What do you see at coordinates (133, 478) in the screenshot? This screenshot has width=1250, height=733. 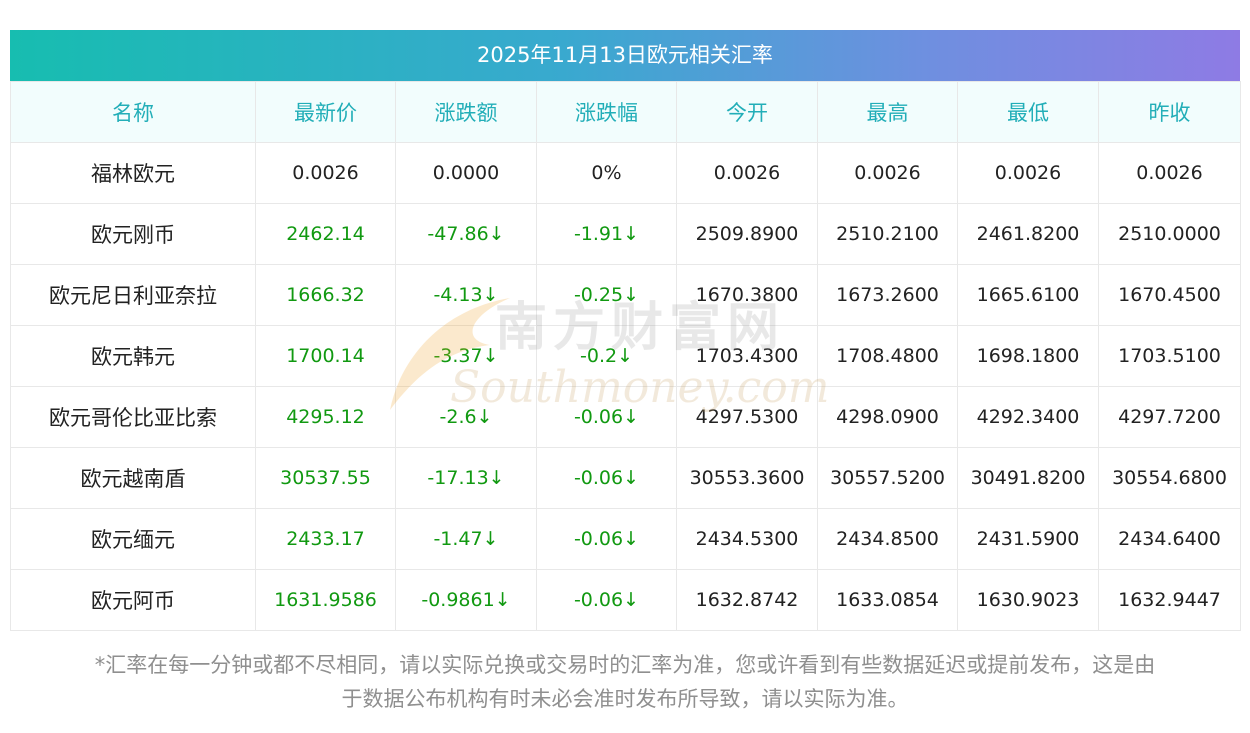 I see `cell-name: 欧元越南盾` at bounding box center [133, 478].